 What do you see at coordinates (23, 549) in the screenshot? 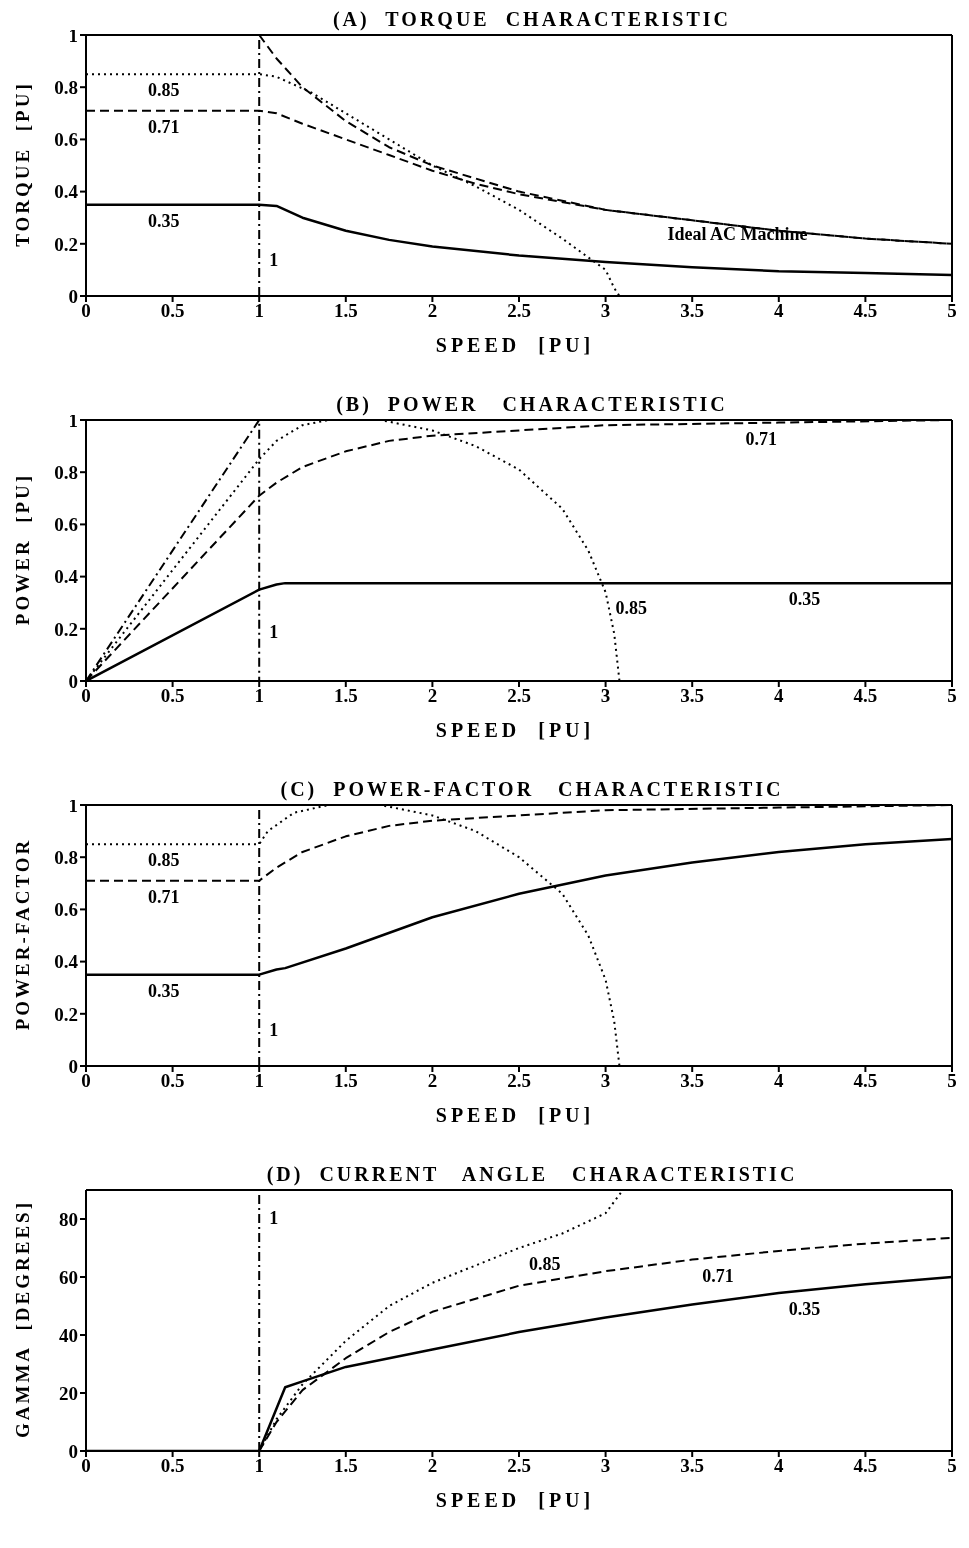
I see `y-axis-title: POWER [PU]` at bounding box center [23, 549].